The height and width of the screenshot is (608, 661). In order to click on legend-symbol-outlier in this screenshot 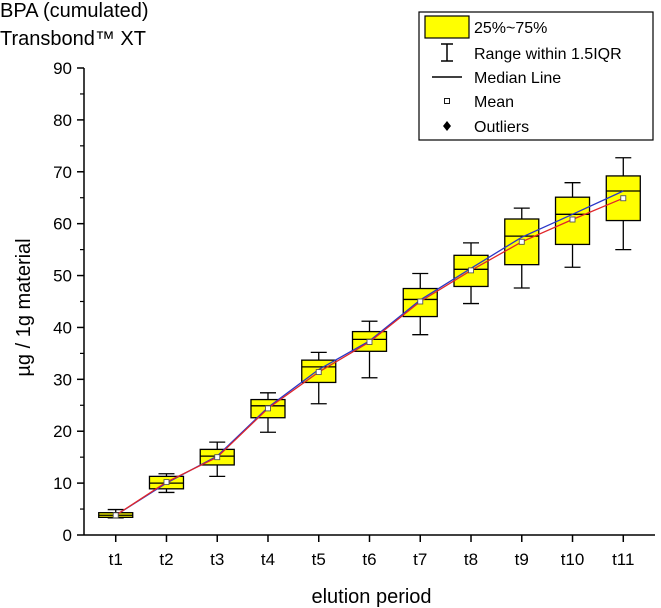, I will do `click(447, 126)`.